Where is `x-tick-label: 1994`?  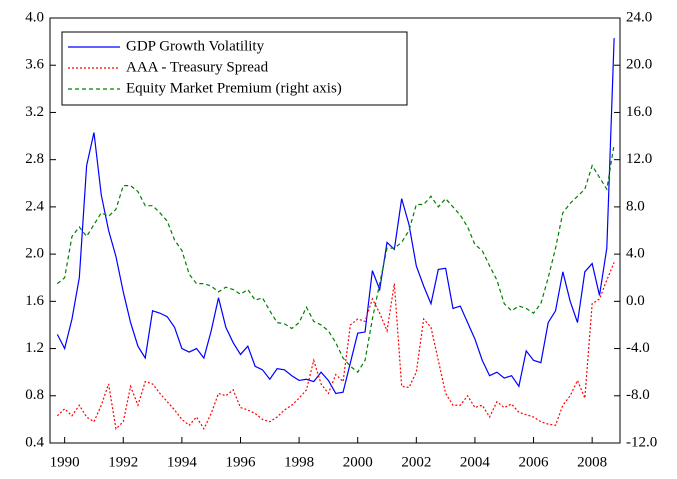 x-tick-label: 1994 is located at coordinates (182, 462).